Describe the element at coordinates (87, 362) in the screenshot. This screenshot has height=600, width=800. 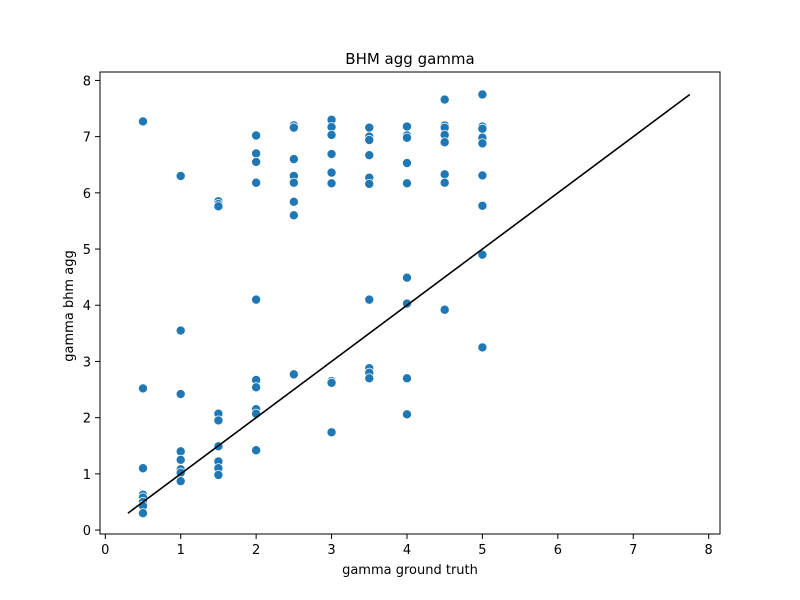
I see `y-tick-label-3: 3` at that location.